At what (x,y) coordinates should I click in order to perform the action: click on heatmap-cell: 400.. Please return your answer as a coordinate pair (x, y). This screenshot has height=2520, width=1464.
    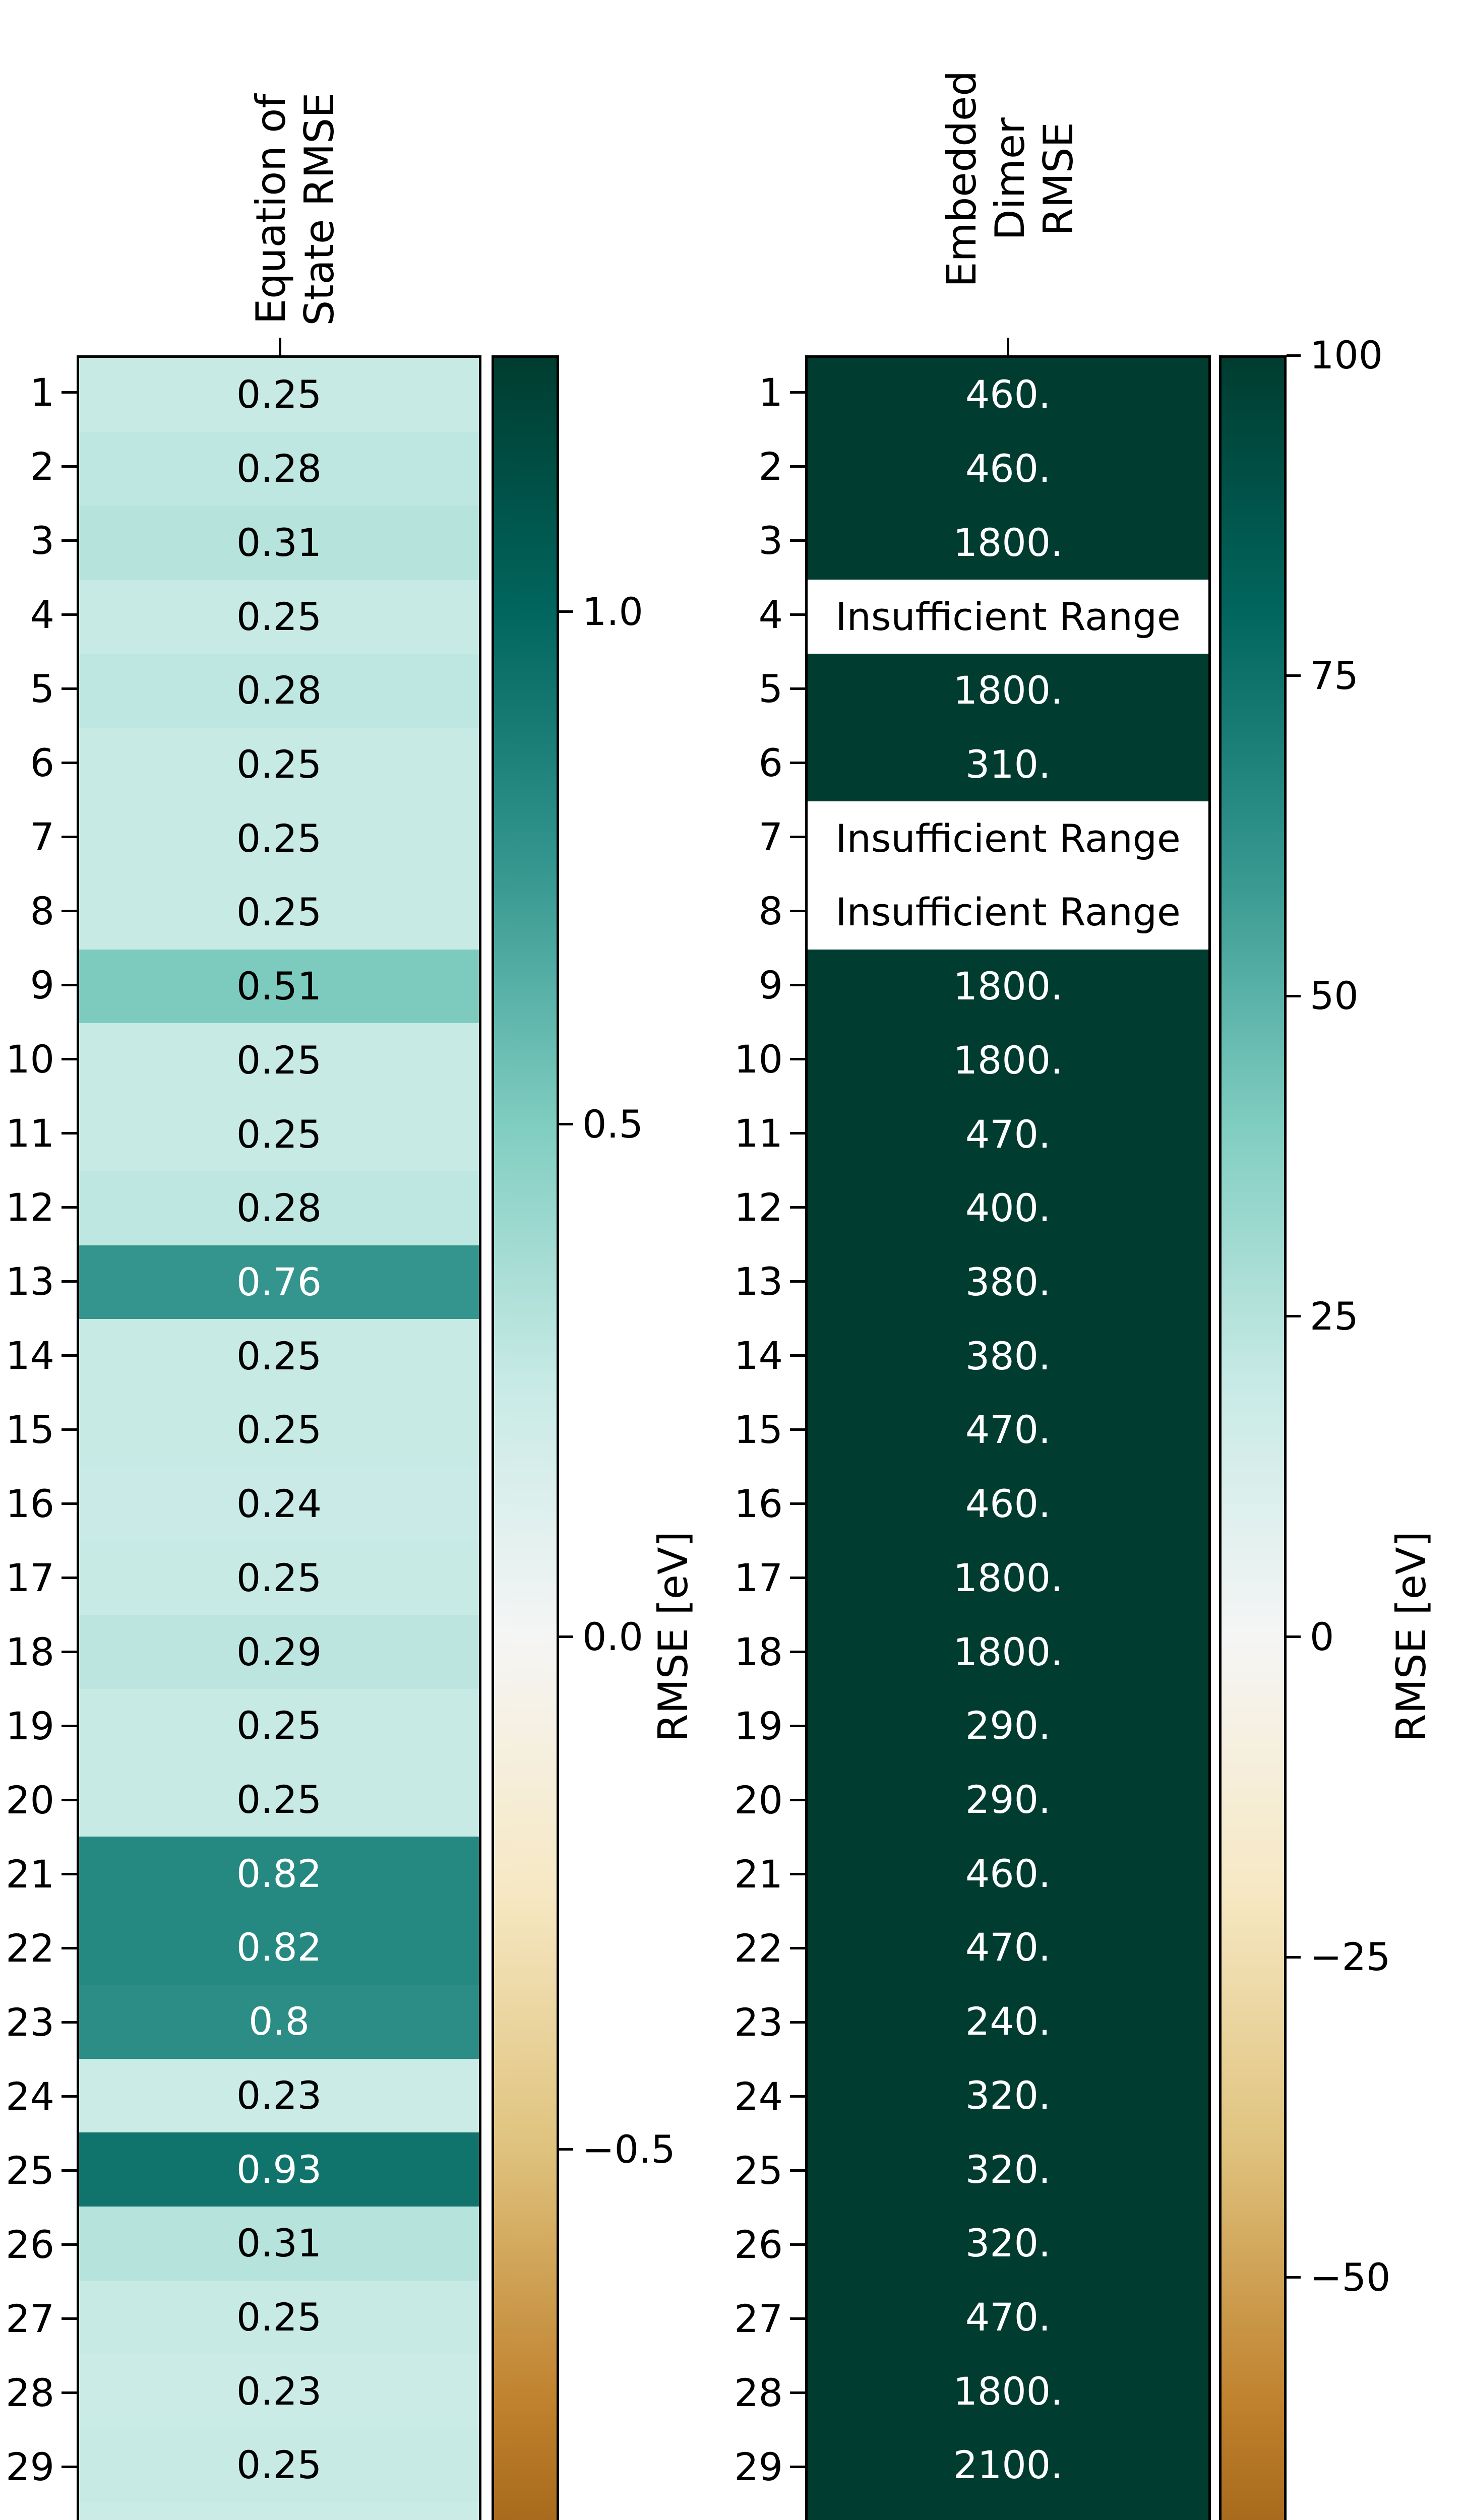
    Looking at the image, I should click on (1008, 1208).